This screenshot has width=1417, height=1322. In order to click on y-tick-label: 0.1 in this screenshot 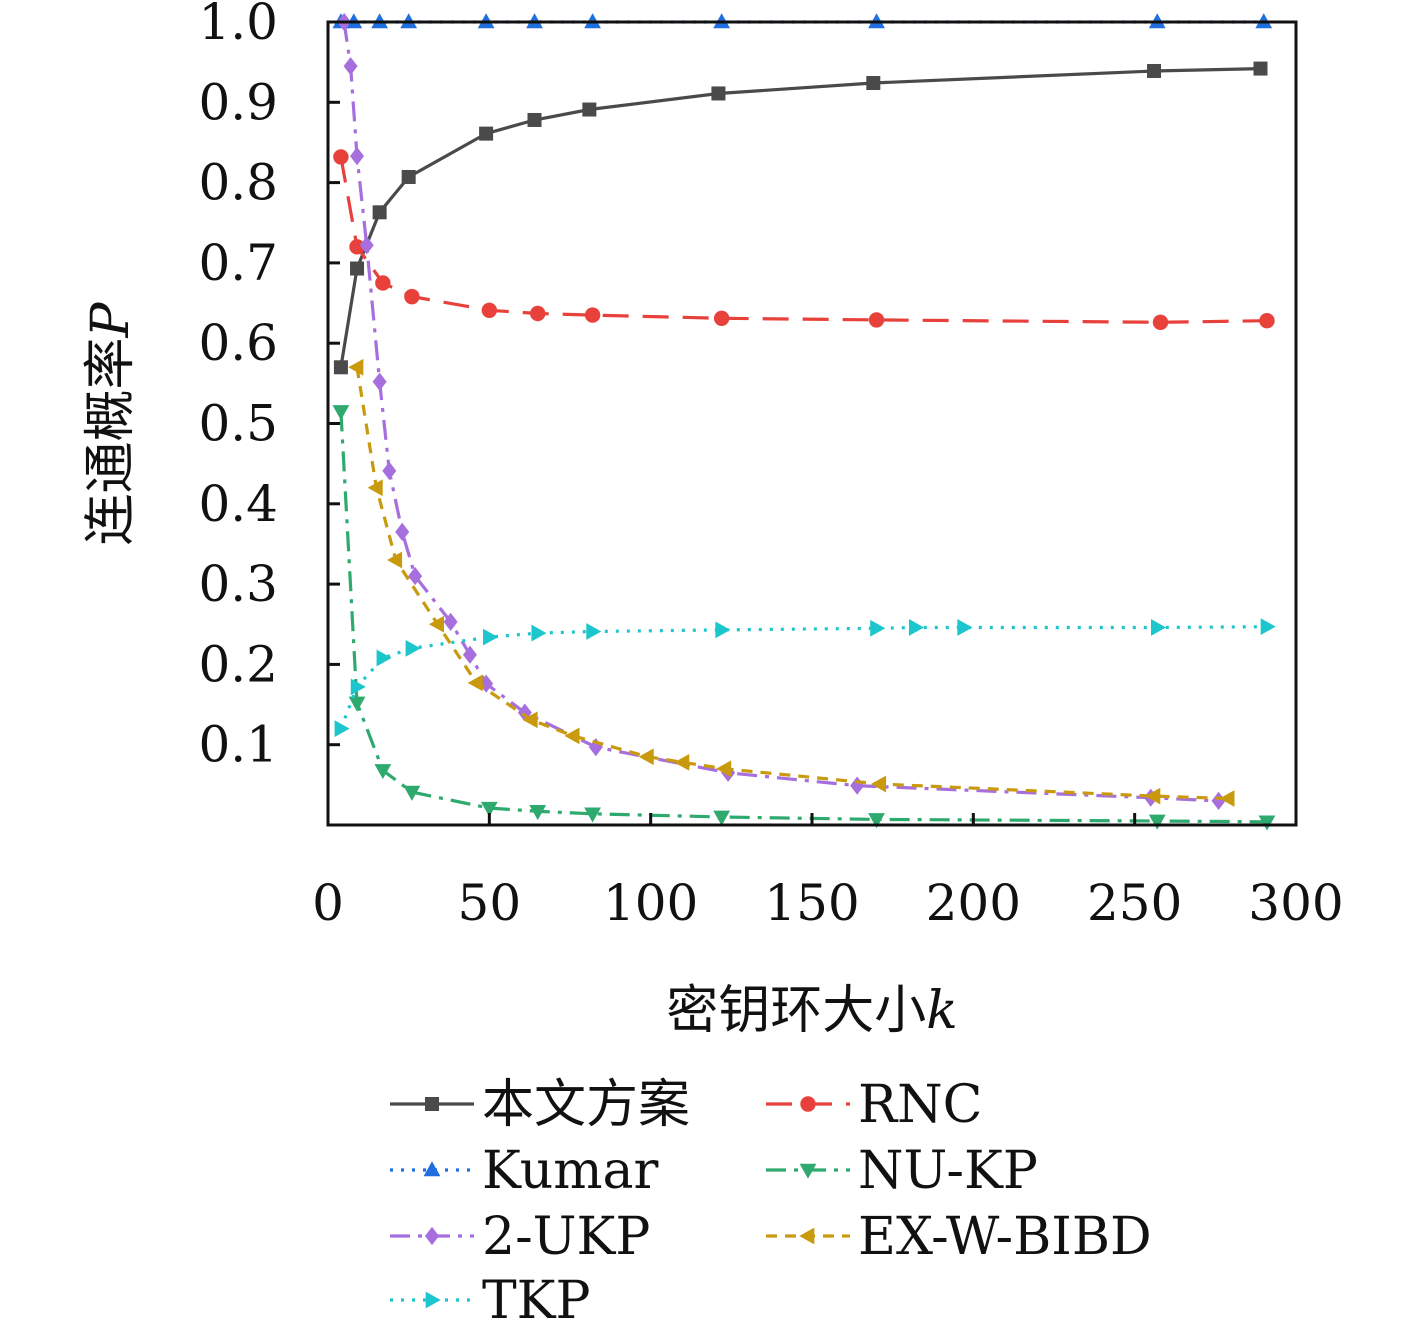, I will do `click(238, 745)`.